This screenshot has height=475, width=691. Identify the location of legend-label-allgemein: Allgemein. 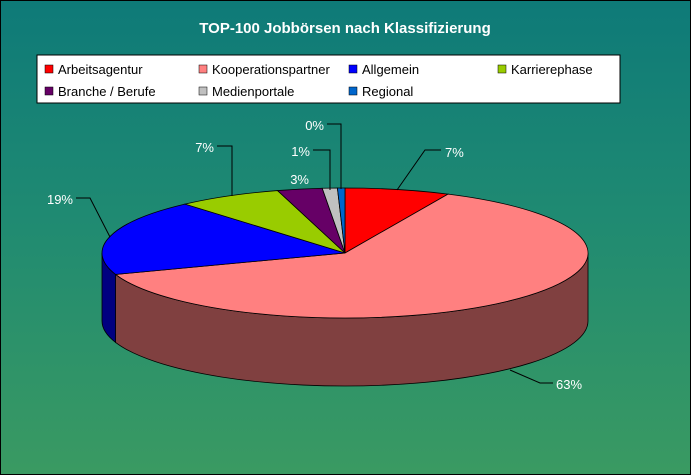
(390, 69).